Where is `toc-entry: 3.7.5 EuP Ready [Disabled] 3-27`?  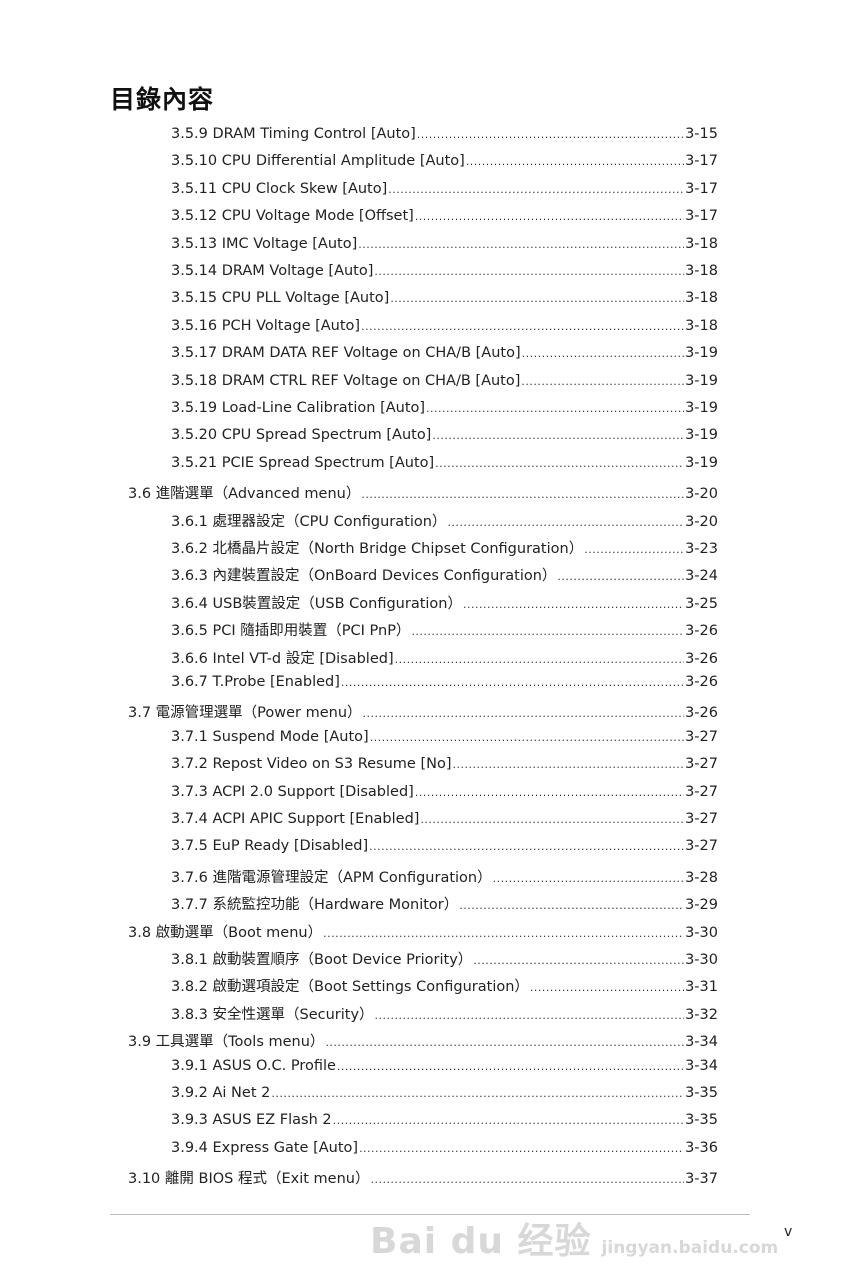 toc-entry: 3.7.5 EuP Ready [Disabled] 3-27 is located at coordinates (444, 850).